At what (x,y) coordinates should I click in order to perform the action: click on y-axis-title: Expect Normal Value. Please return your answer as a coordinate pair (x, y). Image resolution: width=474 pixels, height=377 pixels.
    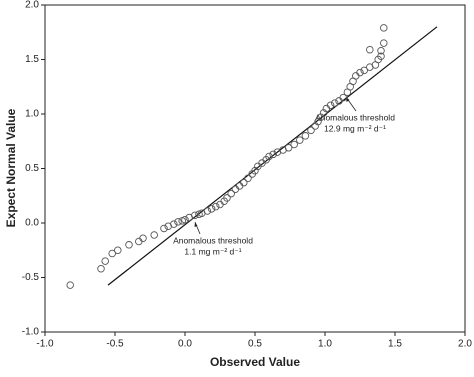
    Looking at the image, I should click on (11, 167).